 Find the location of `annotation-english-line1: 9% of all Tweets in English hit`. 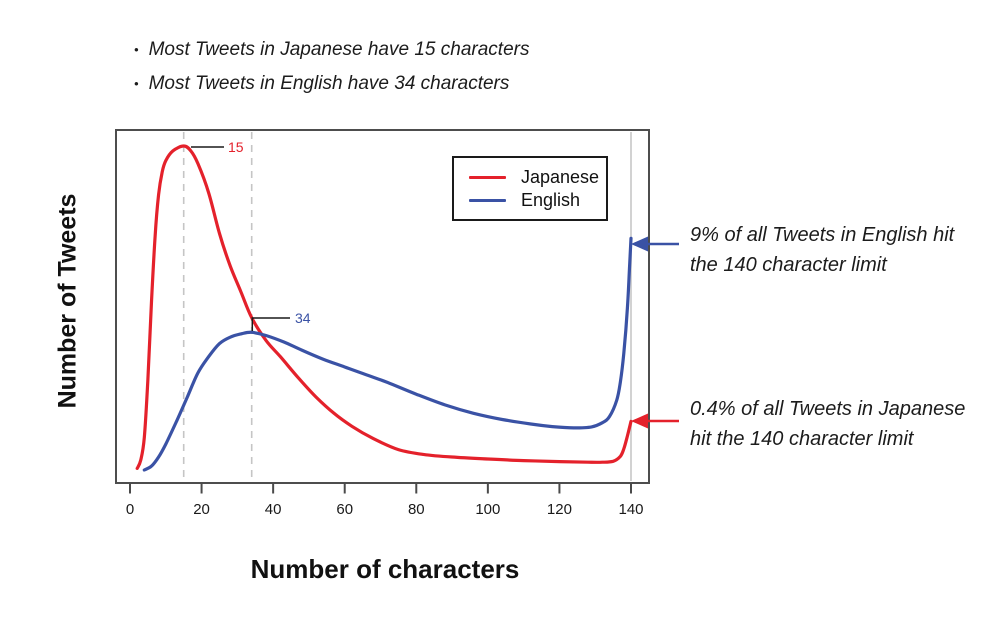

annotation-english-line1: 9% of all Tweets in English hit is located at coordinates (822, 235).